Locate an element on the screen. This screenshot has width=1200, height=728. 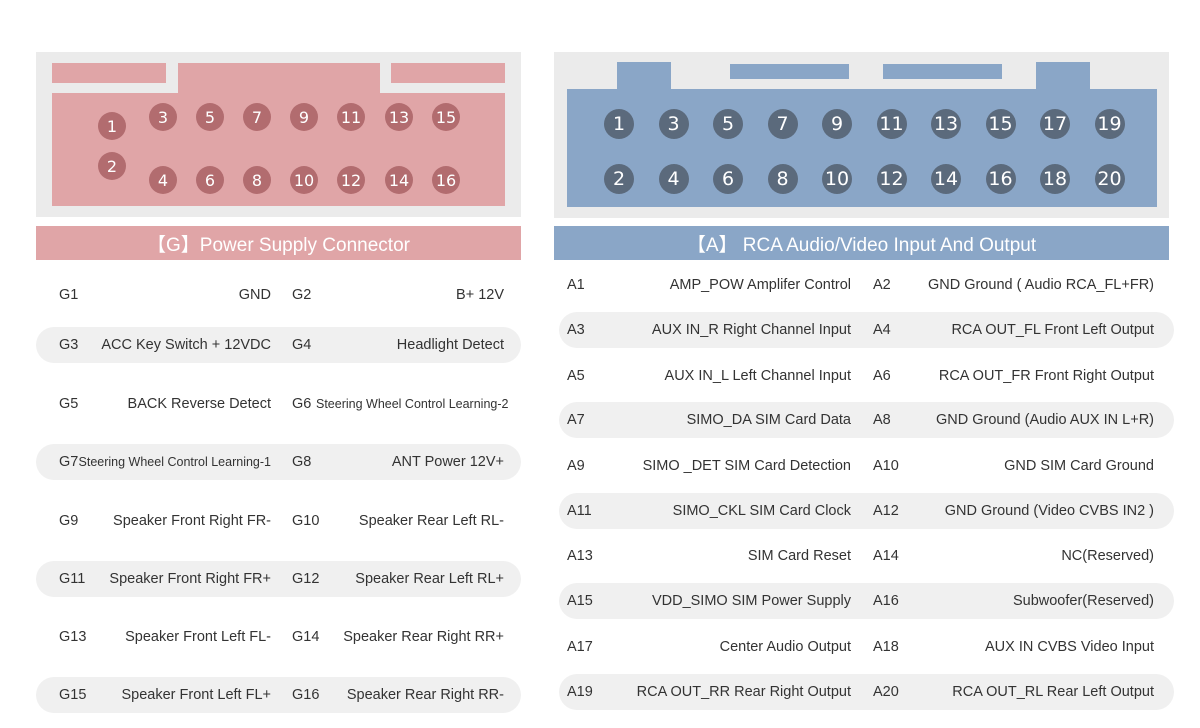
pin-id: A20 is located at coordinates (886, 692).